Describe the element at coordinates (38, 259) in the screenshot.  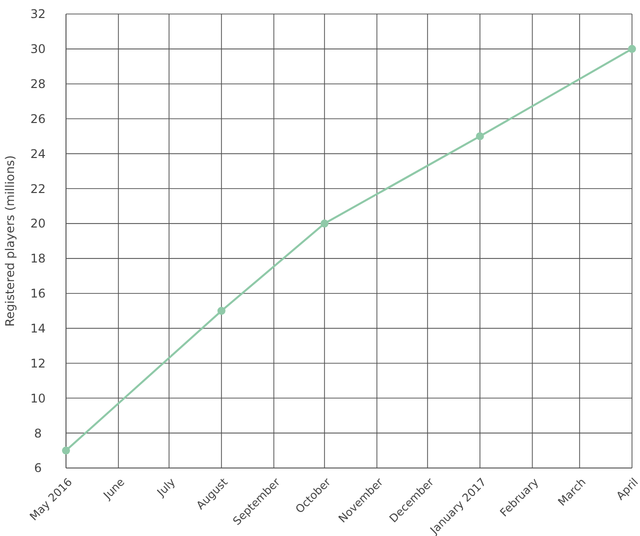
I see `y-tick-label: 18` at that location.